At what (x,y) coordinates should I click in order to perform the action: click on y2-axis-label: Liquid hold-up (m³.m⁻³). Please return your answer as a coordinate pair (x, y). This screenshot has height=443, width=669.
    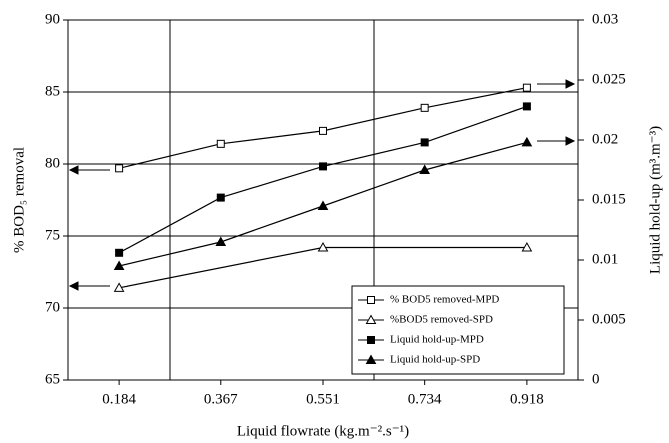
    Looking at the image, I should click on (655, 200).